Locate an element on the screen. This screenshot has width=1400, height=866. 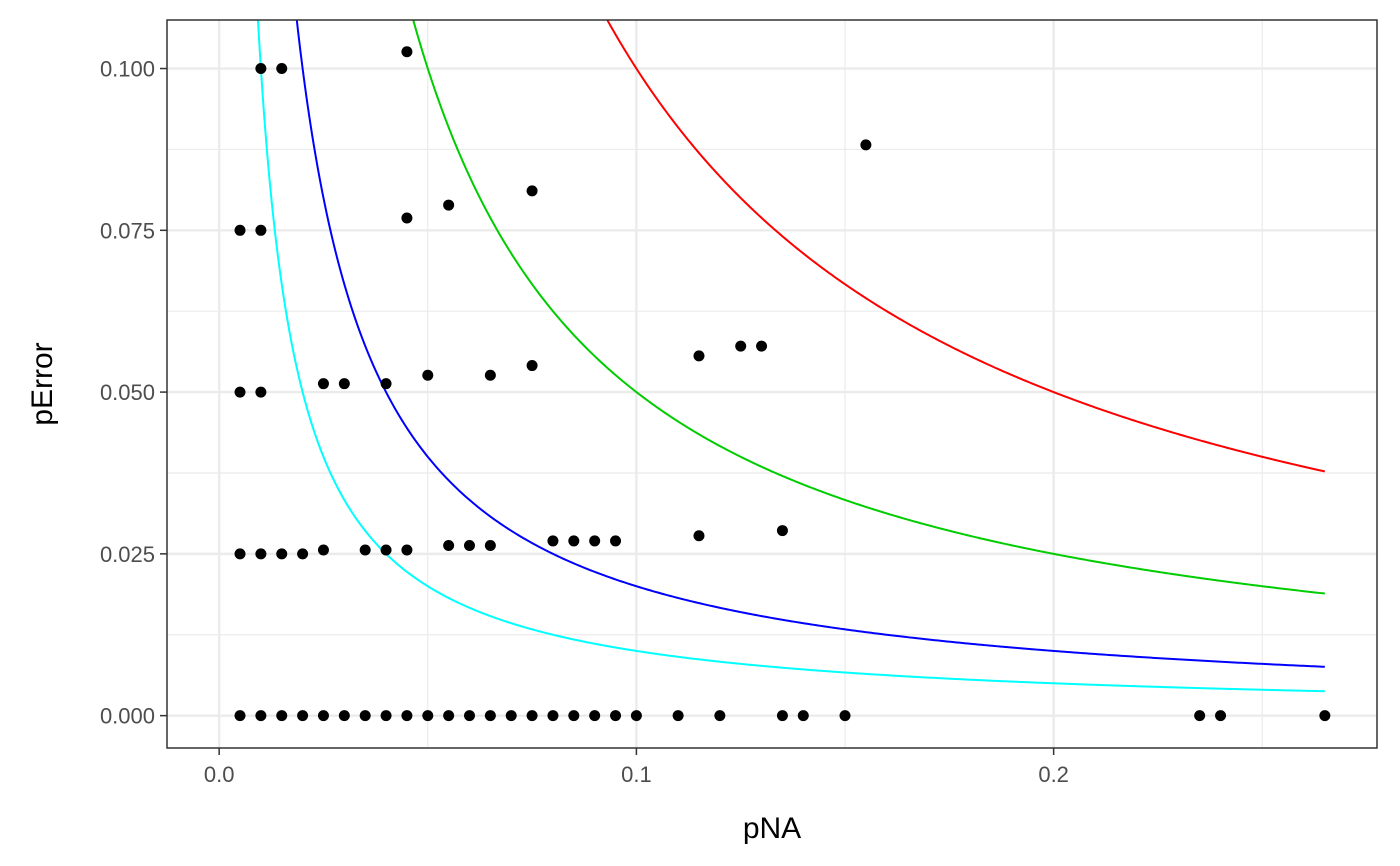
y-axis-ticks: 0.000 0.025 0.050 0.075 0.100 is located at coordinates (133, 393).